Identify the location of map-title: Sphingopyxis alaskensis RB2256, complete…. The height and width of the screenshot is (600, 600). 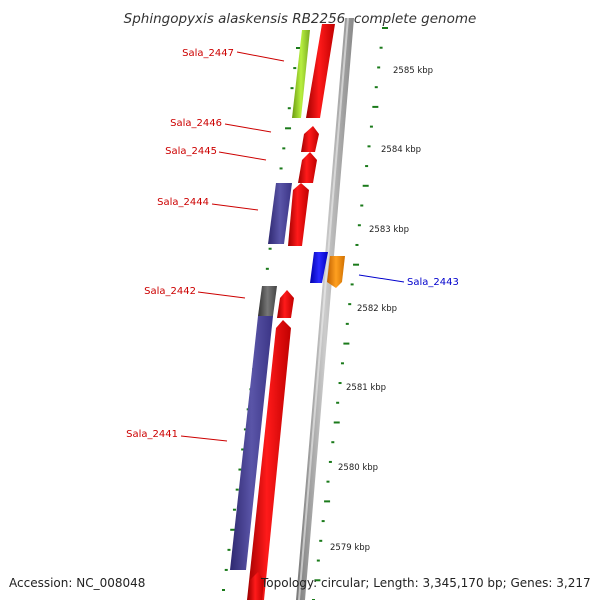
(300, 19).